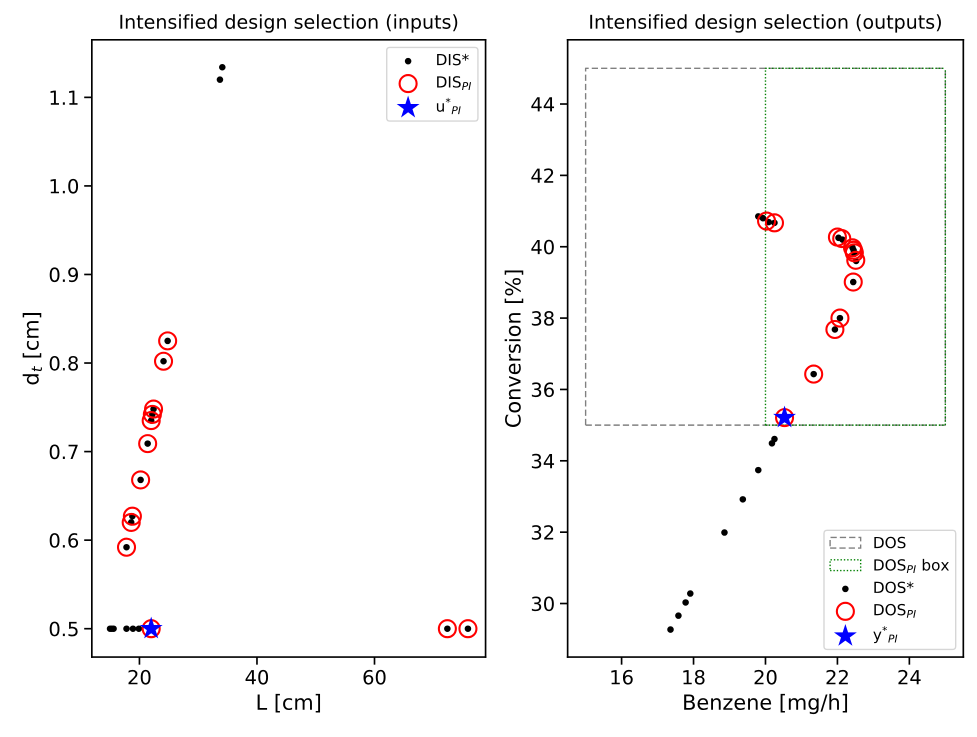  I want to click on x-tick-label: 18, so click(694, 677).